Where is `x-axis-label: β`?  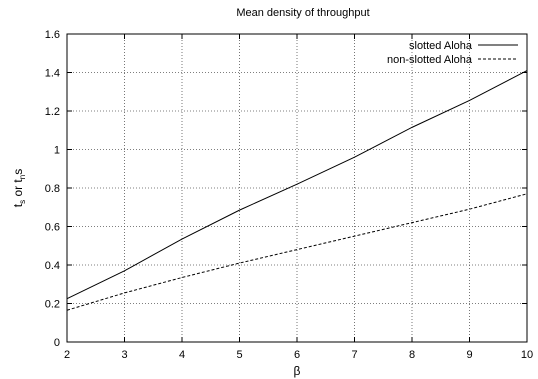 x-axis-label: β is located at coordinates (297, 371).